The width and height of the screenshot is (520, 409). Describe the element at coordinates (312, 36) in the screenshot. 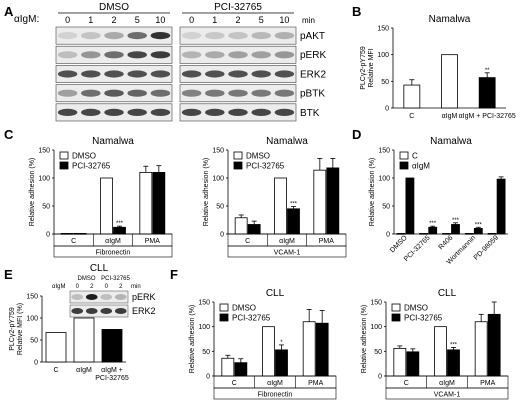

I see `blot-protein-label: pAKT` at that location.